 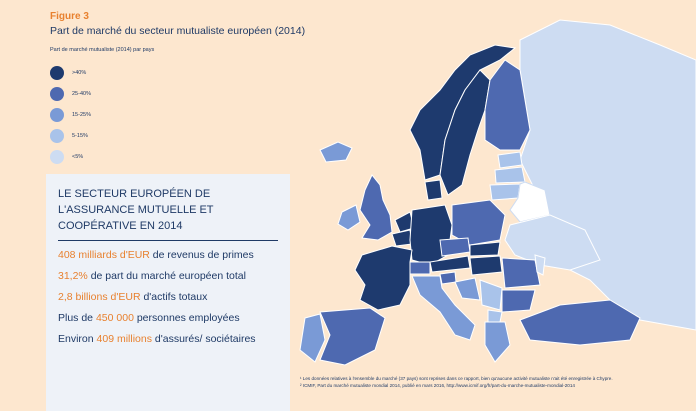 I want to click on stat-highlight: 2,8 billions d'EUR, so click(x=99, y=297).